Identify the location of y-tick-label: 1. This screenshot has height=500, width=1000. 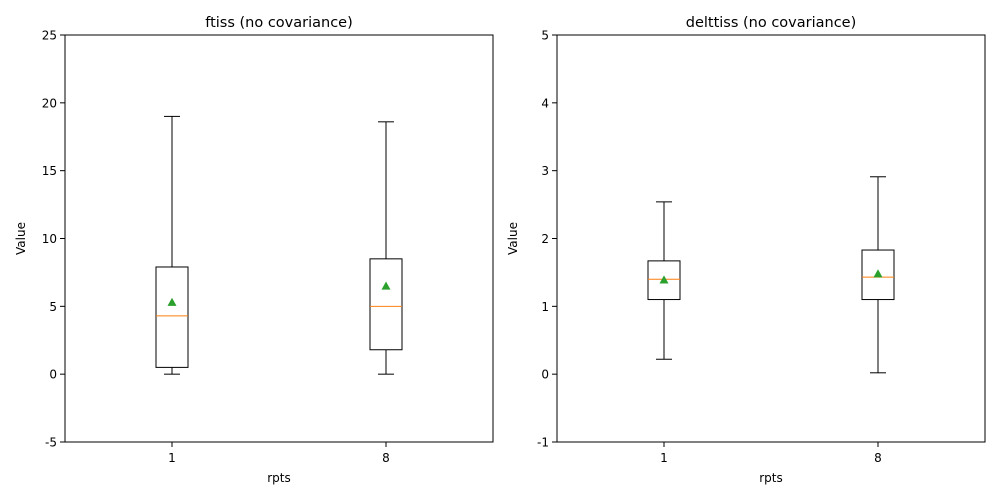
(545, 307).